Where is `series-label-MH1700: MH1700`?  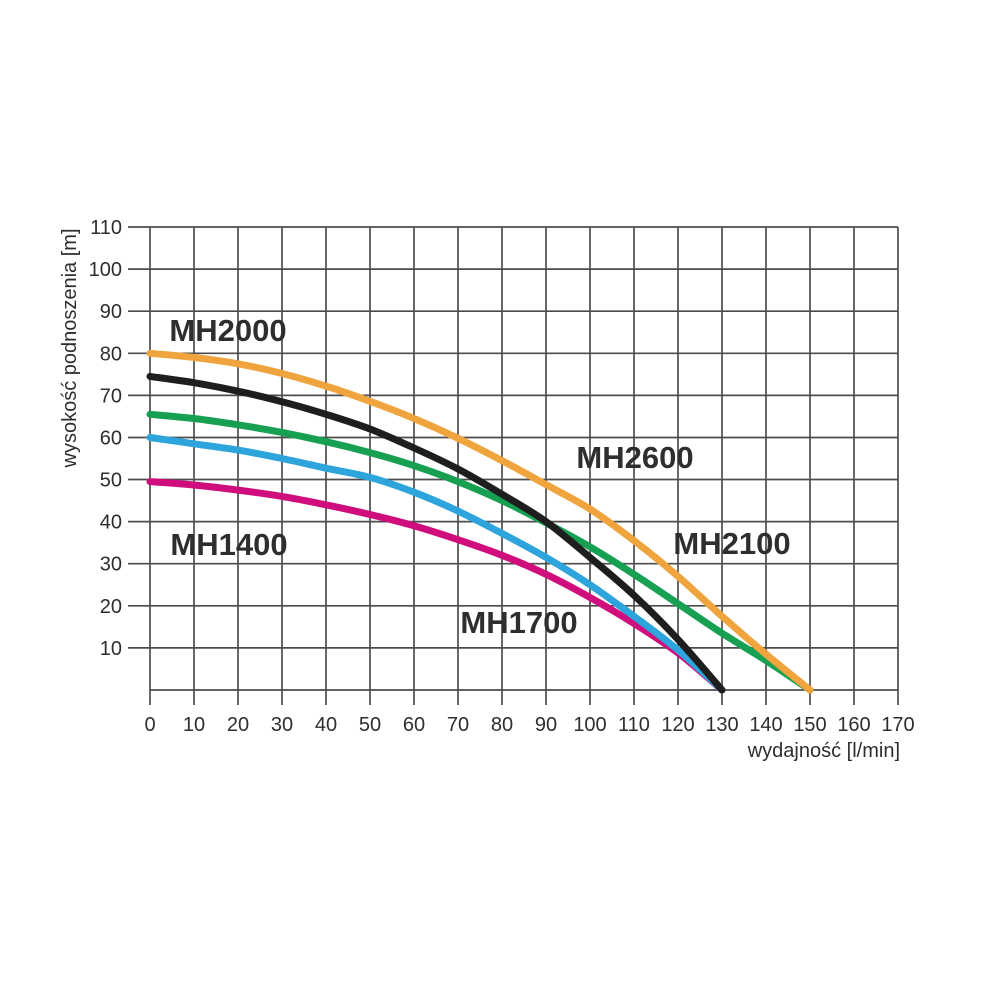 series-label-MH1700: MH1700 is located at coordinates (518, 622).